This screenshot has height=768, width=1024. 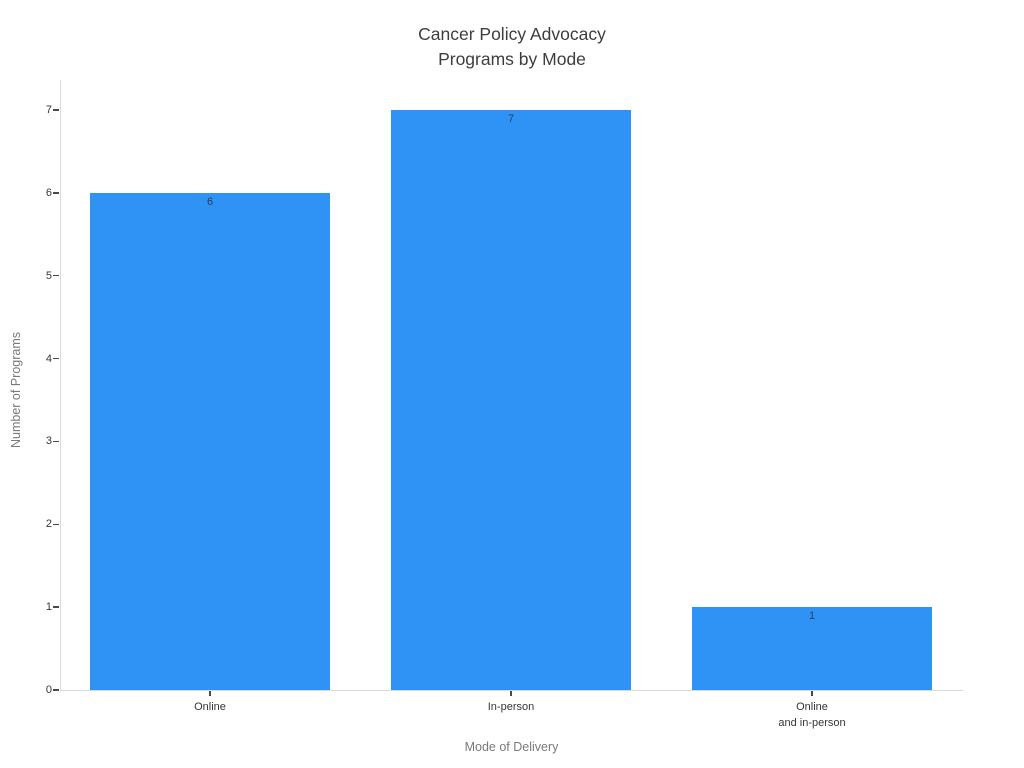 I want to click on x-axis-line, so click(x=511, y=690).